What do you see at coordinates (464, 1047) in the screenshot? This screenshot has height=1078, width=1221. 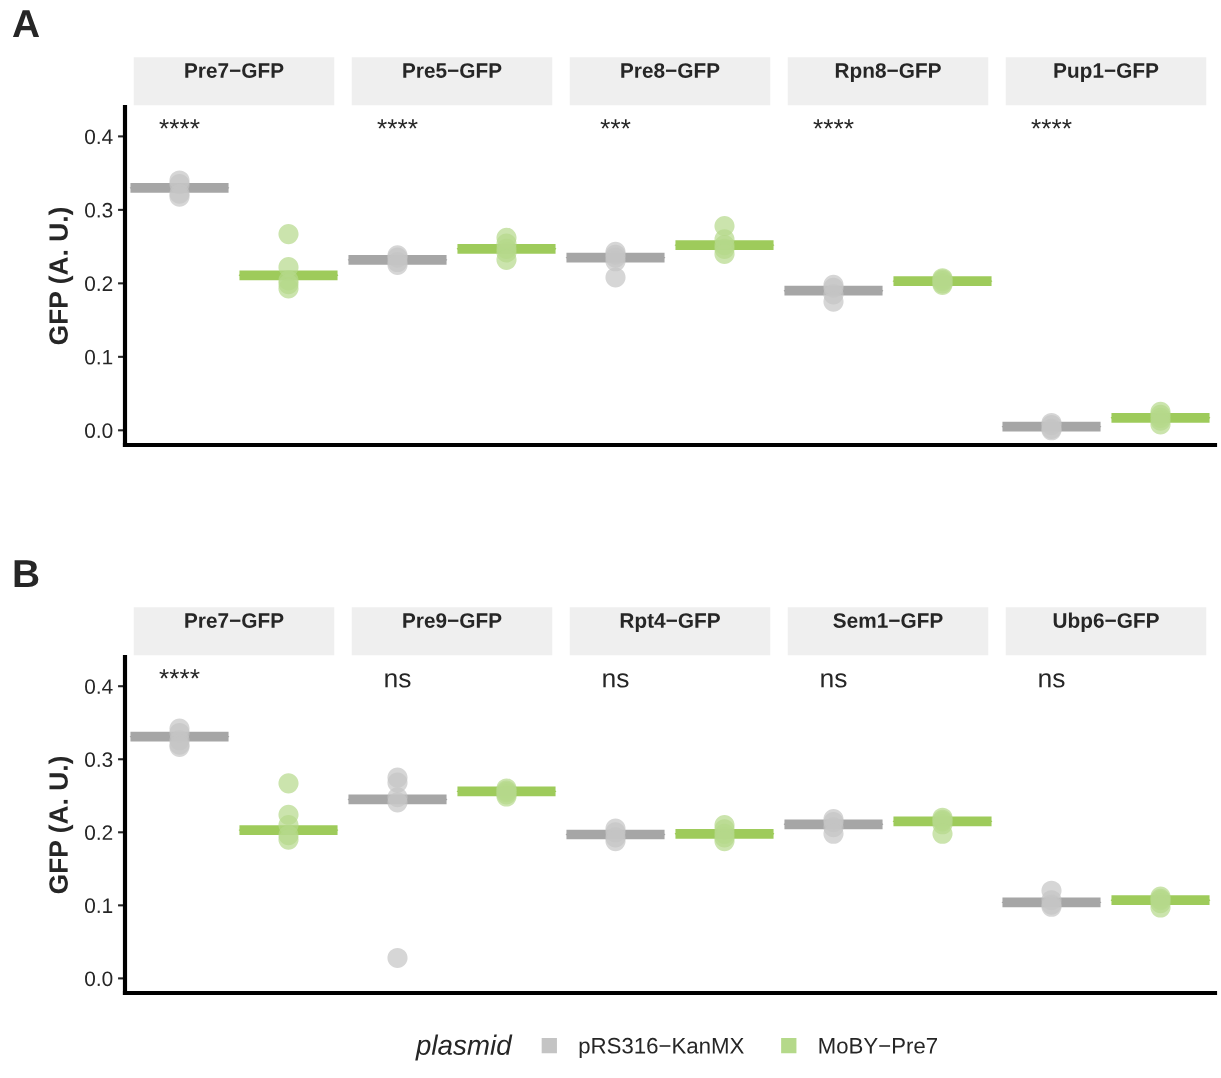 I see `legend-title: plasmid` at bounding box center [464, 1047].